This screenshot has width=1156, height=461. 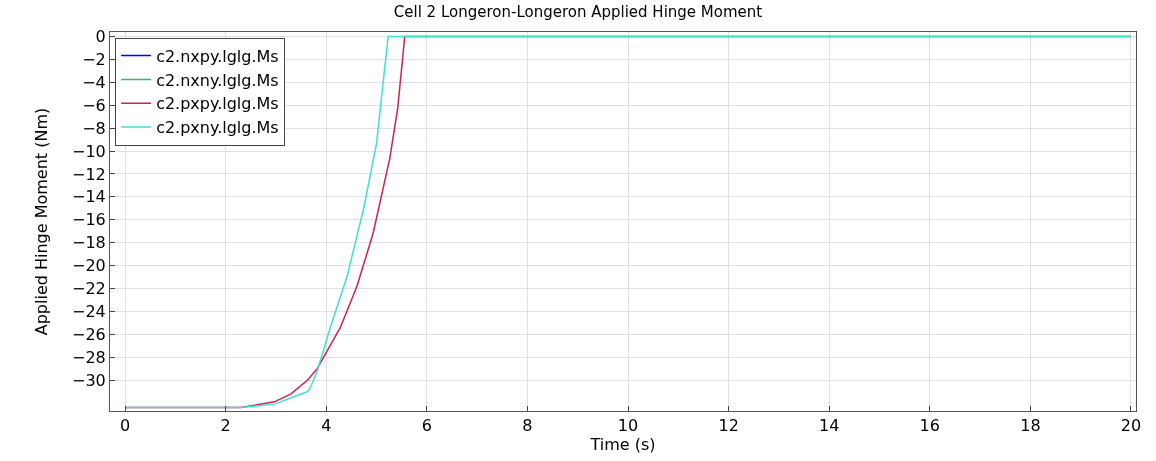 I want to click on y-tick-label: −20, so click(x=89, y=266).